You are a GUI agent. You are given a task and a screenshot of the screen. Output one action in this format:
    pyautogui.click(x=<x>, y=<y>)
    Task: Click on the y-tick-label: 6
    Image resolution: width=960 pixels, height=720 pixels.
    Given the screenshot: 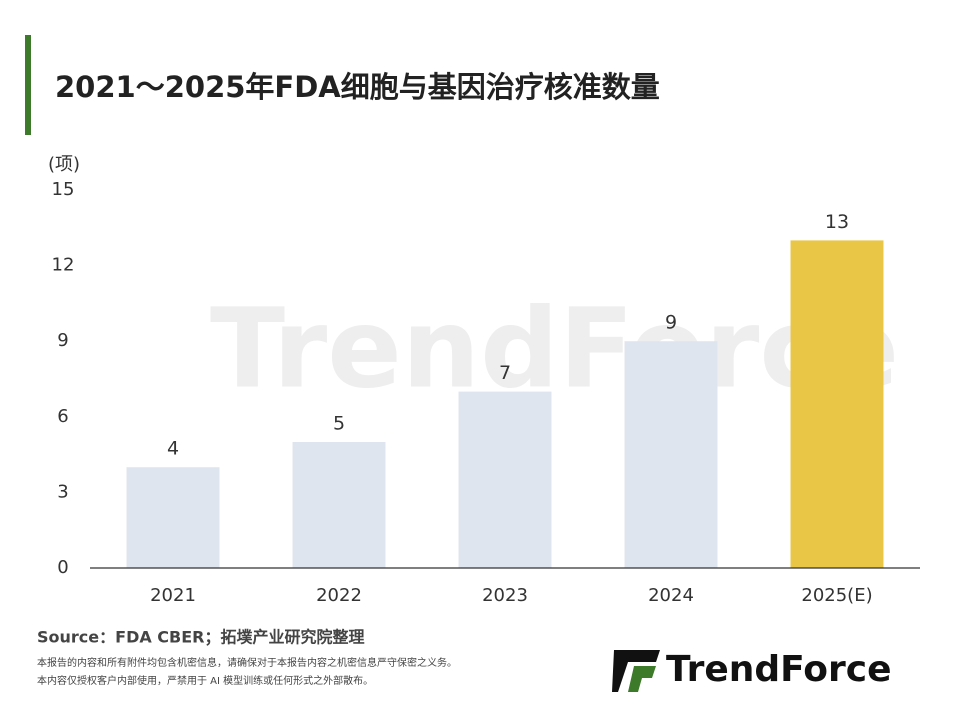 What is the action you would take?
    pyautogui.click(x=62, y=416)
    